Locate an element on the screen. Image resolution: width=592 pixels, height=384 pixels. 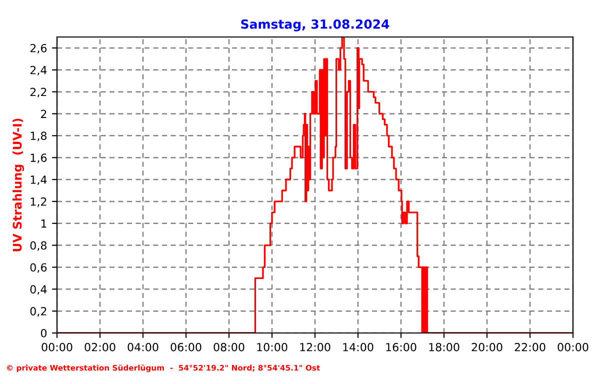
x-tick-label: 14:00 is located at coordinates (358, 347).